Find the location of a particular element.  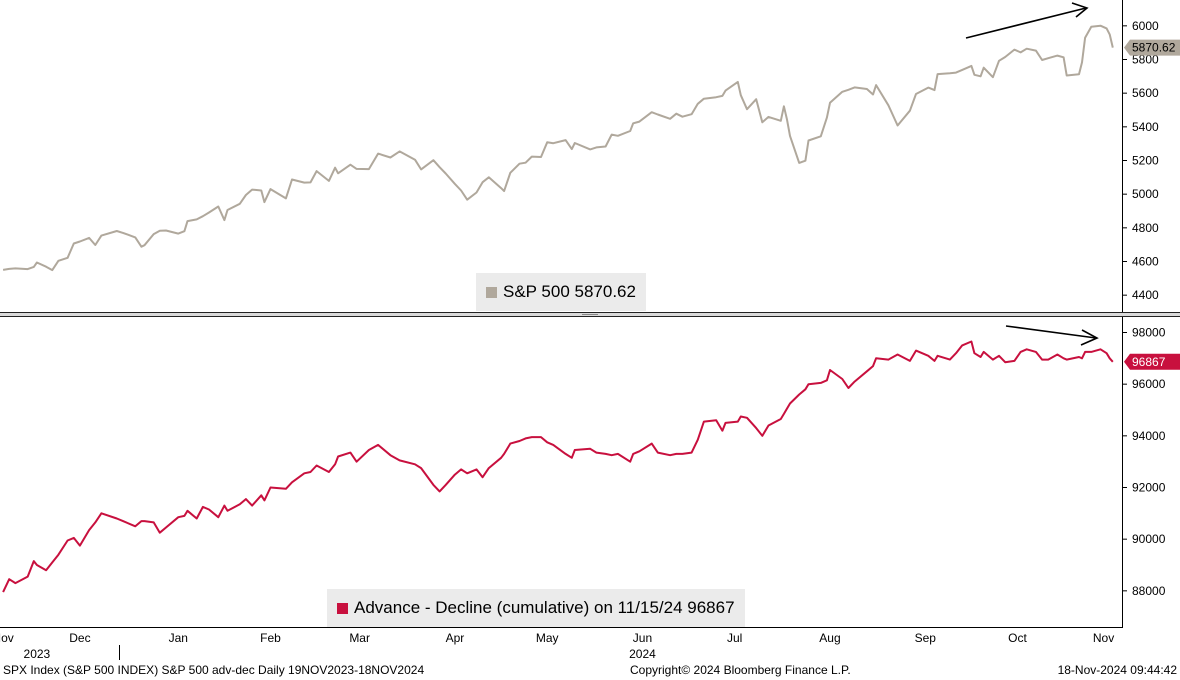

x-tick-label: Dec is located at coordinates (79, 638).